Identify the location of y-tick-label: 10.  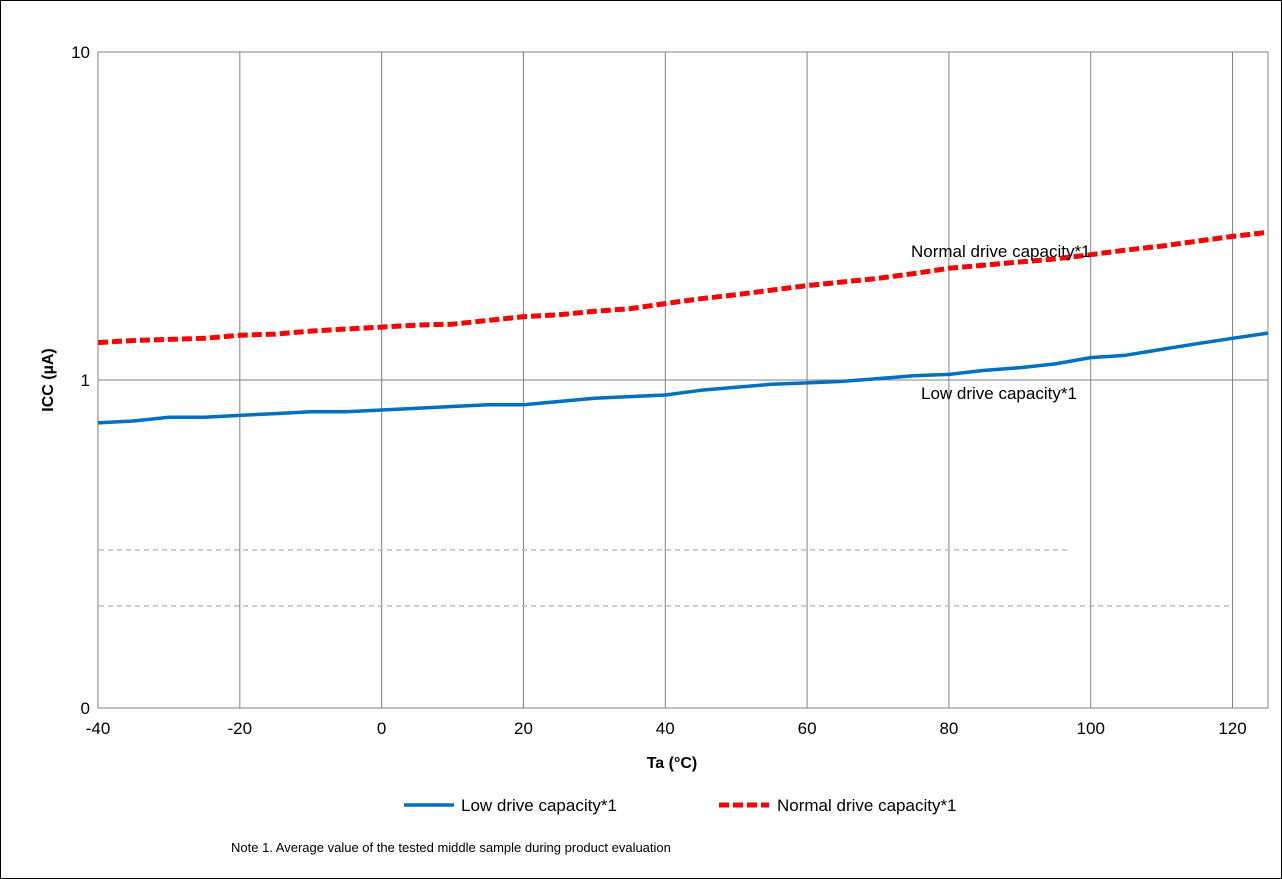
(80, 52).